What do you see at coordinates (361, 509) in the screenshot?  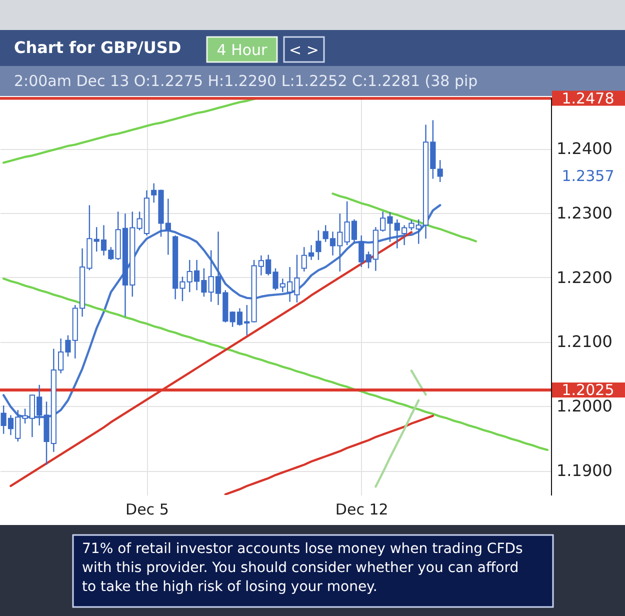 I see `x-tick-label: Dec 12` at bounding box center [361, 509].